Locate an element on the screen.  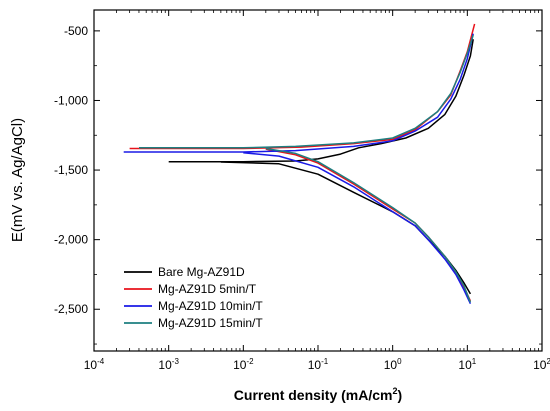
series-4-cathodic-line is located at coordinates (368, 225).